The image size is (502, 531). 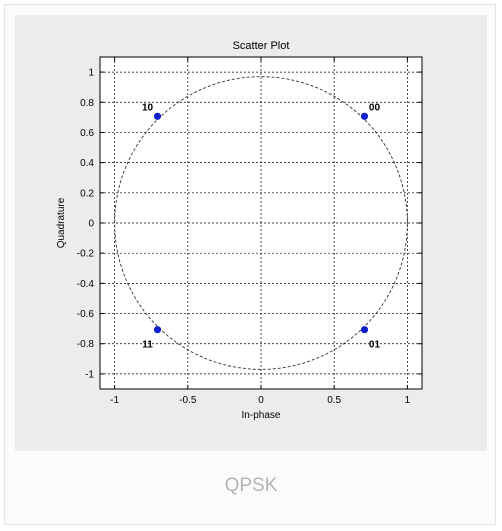 What do you see at coordinates (91, 73) in the screenshot?
I see `y-tick-label: 1` at bounding box center [91, 73].